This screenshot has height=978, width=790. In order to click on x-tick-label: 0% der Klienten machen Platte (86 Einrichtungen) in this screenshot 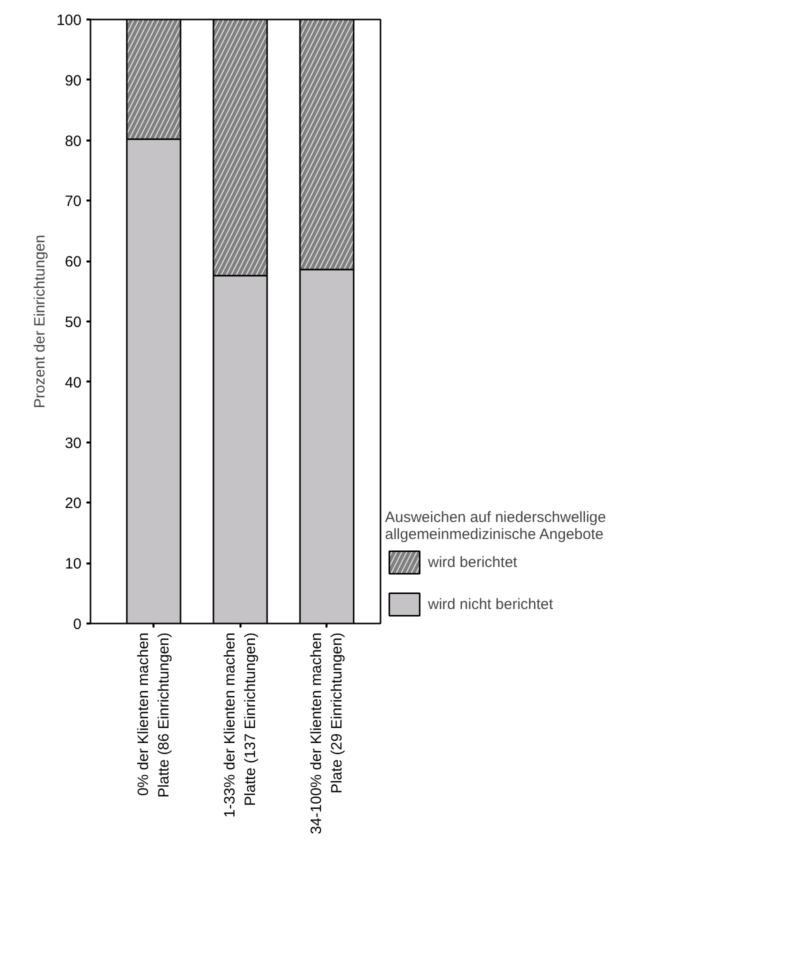, I will do `click(153, 715)`.